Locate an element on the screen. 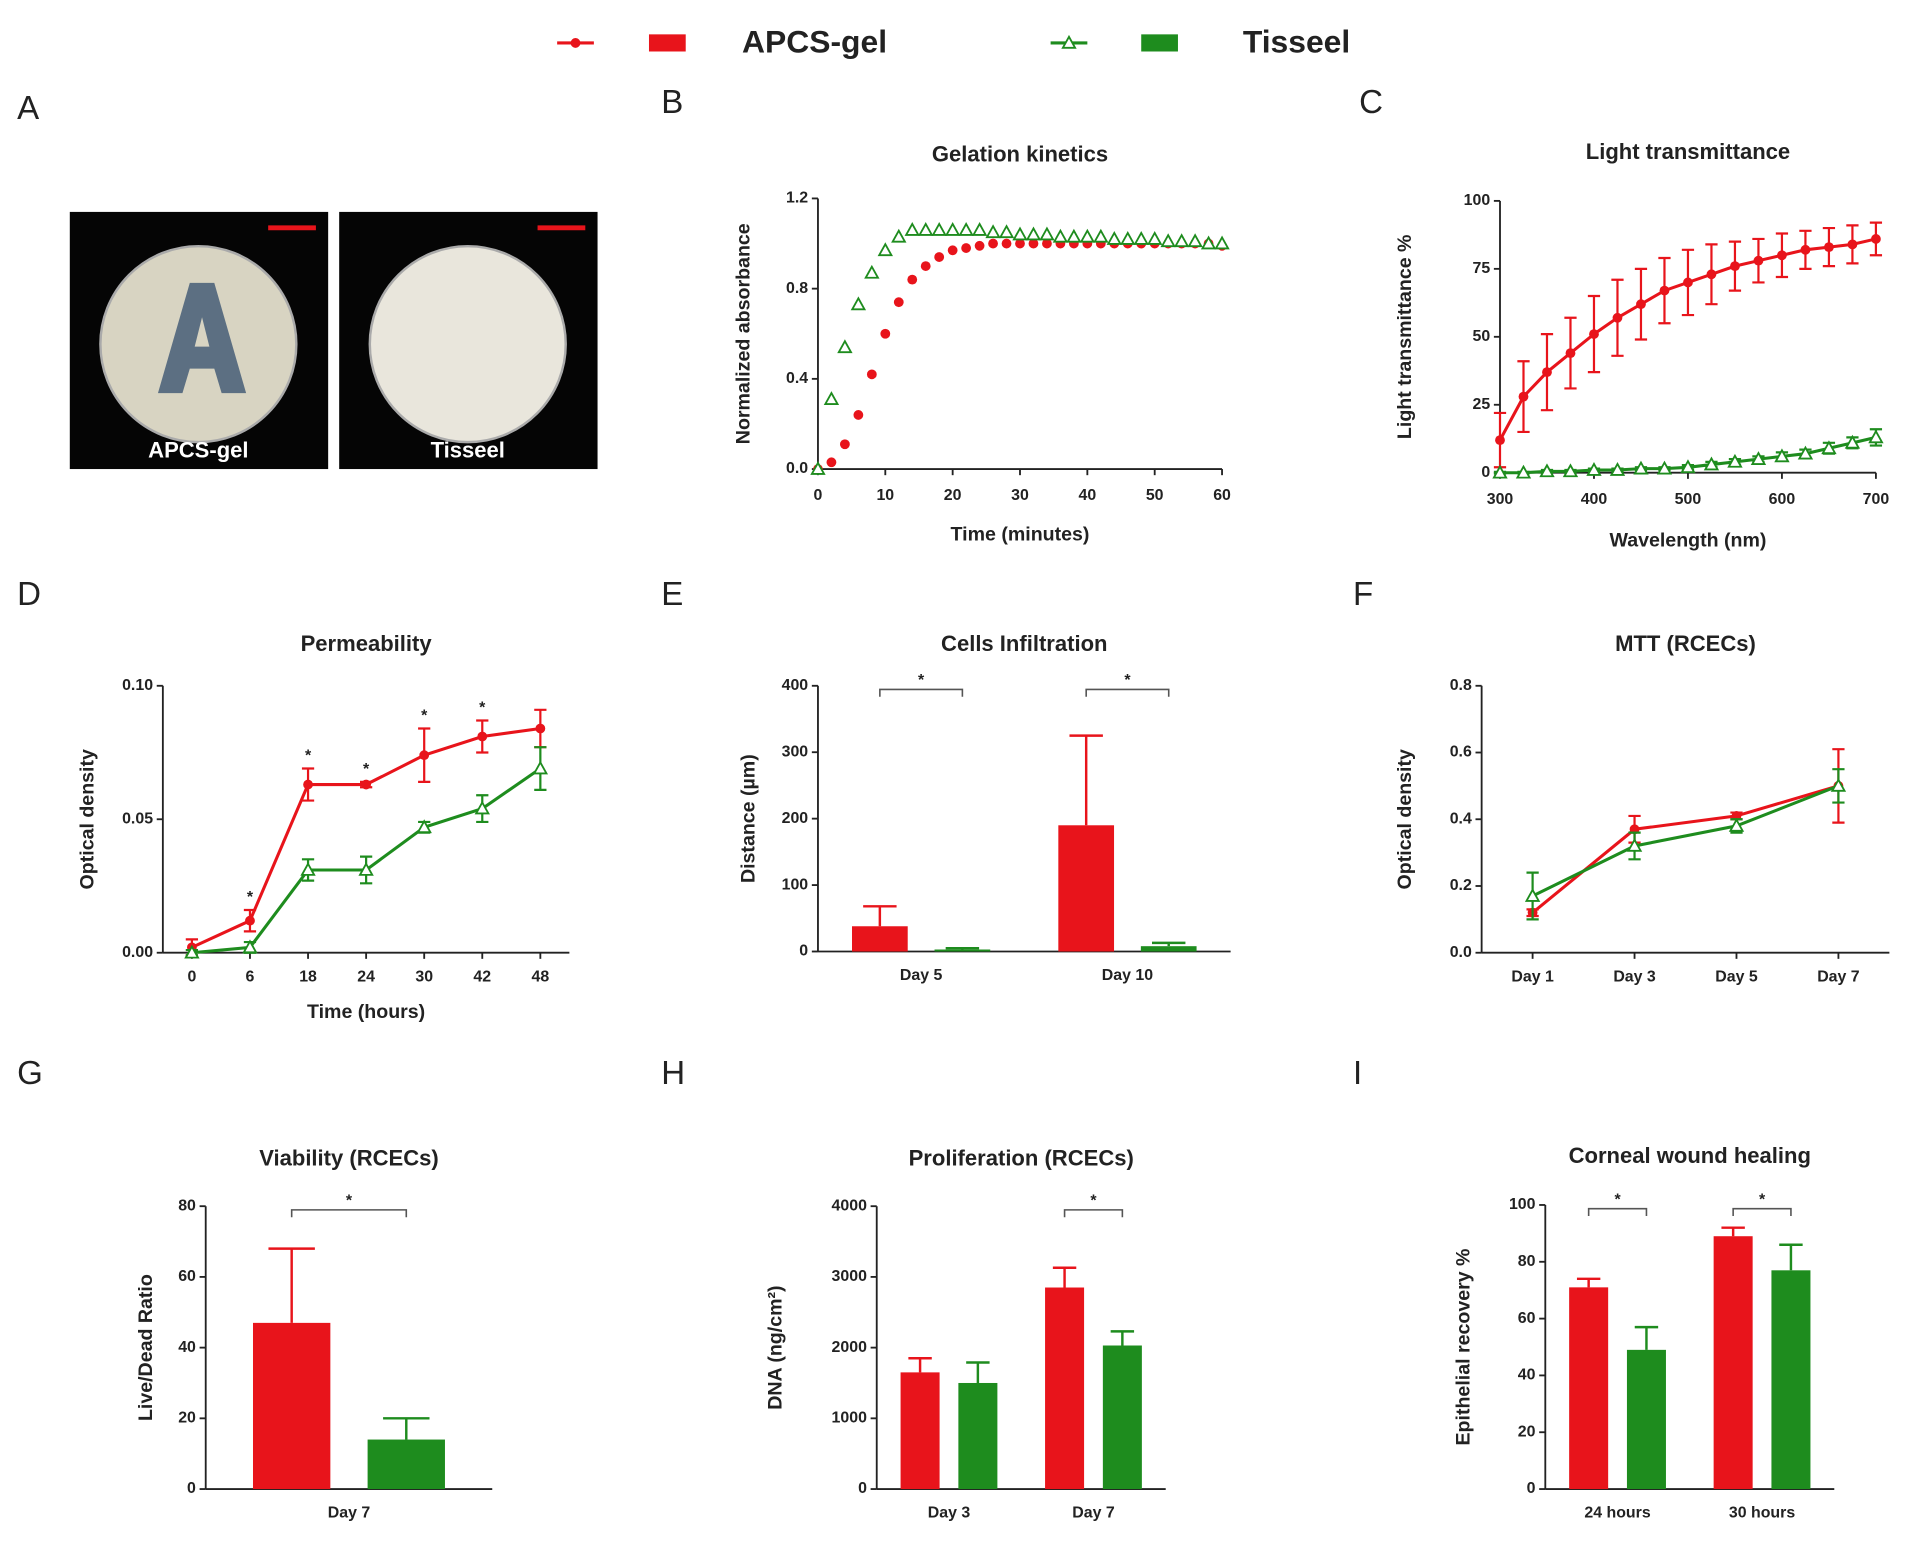 This screenshot has height=1543, width=1920. chart-title: Gelation kinetics is located at coordinates (1020, 153).